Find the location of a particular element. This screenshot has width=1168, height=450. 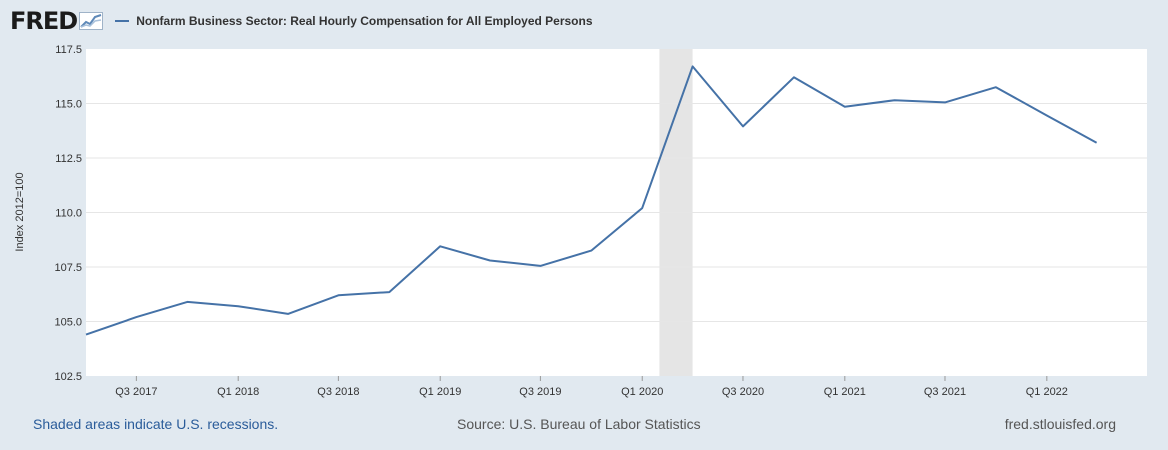

y-tick-label: 112.5 is located at coordinates (68, 159).